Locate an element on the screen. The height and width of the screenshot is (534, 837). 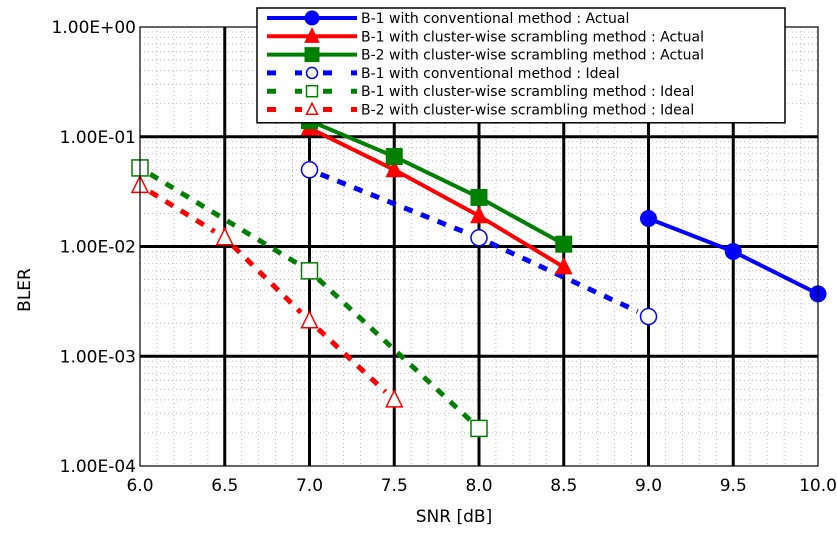
legend-label: B-1 with conventional method : Actual is located at coordinates (495, 19).